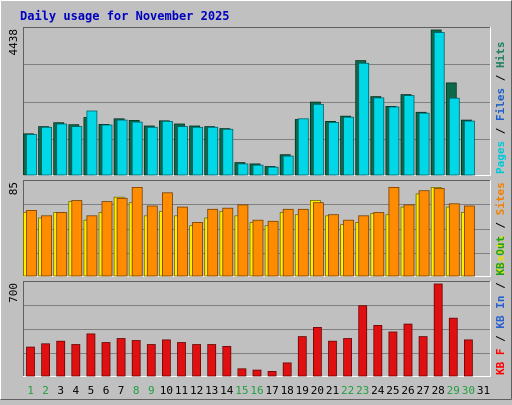 This screenshot has height=405, width=512. I want to click on side-legend-part: KB F, so click(500, 362).